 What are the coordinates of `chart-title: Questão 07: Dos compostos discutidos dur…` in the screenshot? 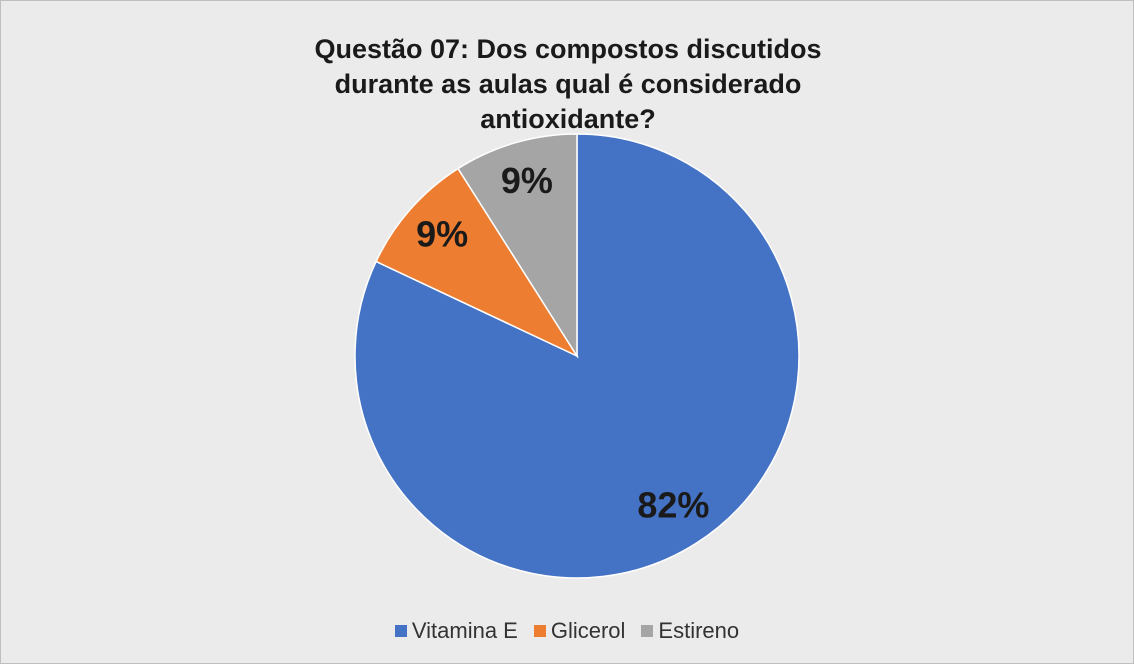 It's located at (568, 84).